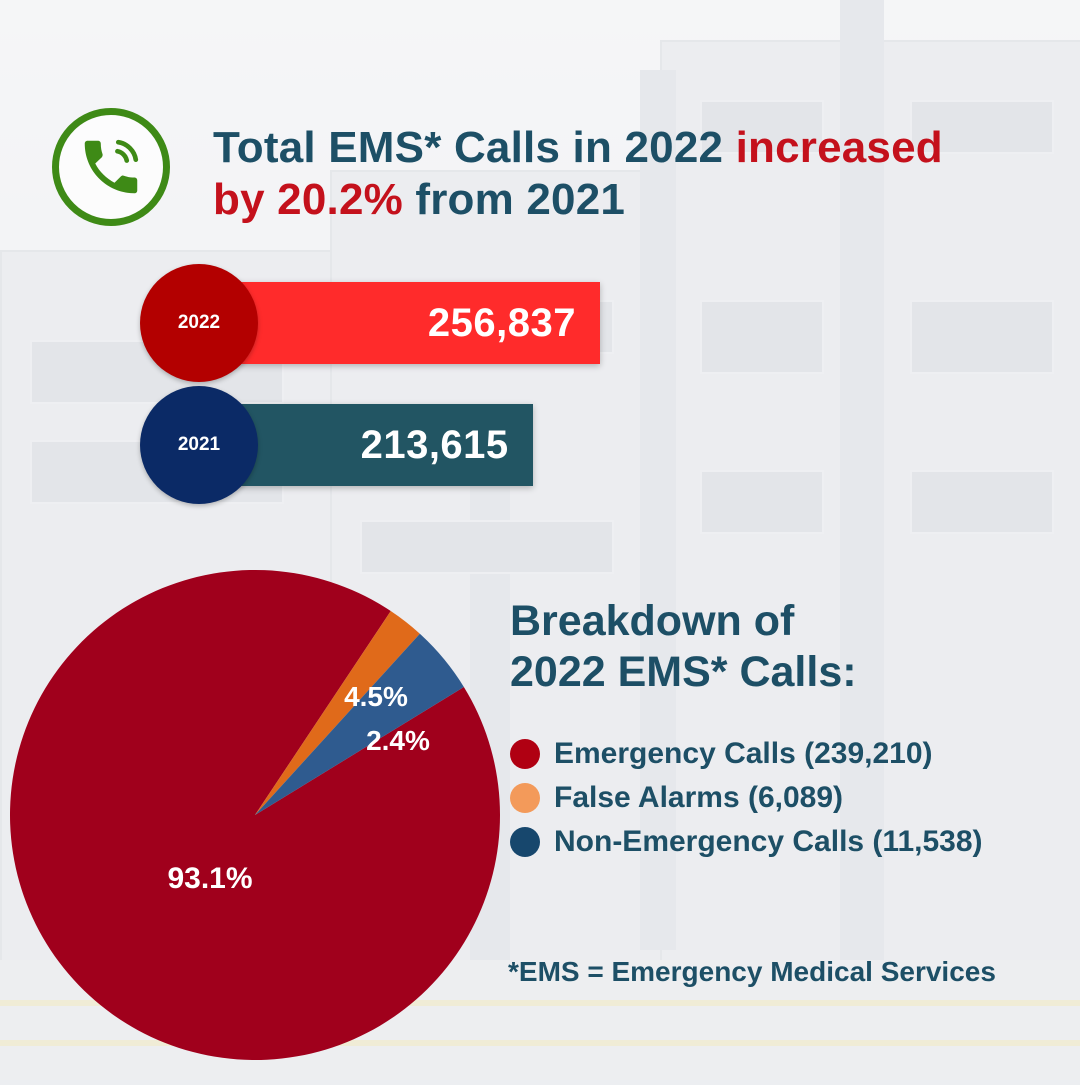  Describe the element at coordinates (209, 878) in the screenshot. I see `pie-label-emergency: 93.1%` at that location.